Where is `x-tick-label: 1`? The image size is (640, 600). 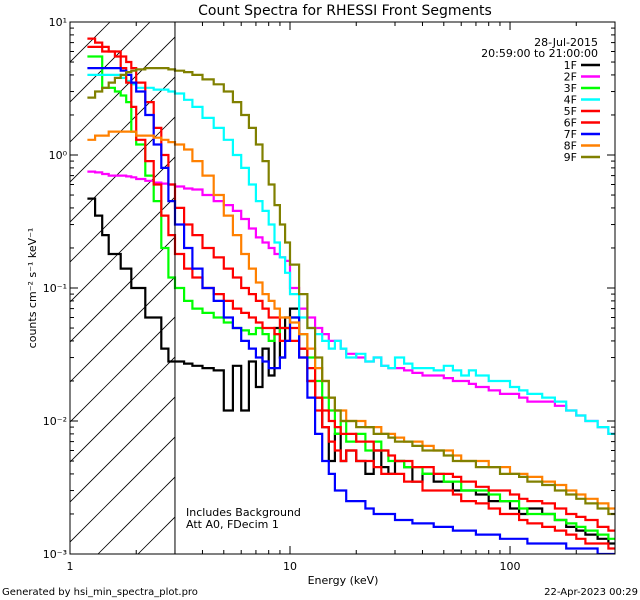
x-tick-label: 1 is located at coordinates (70, 566).